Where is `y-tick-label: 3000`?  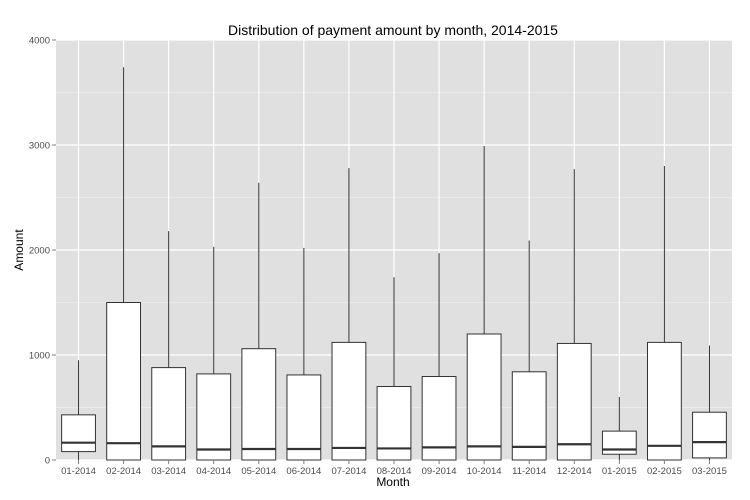
y-tick-label: 3000 is located at coordinates (39, 146).